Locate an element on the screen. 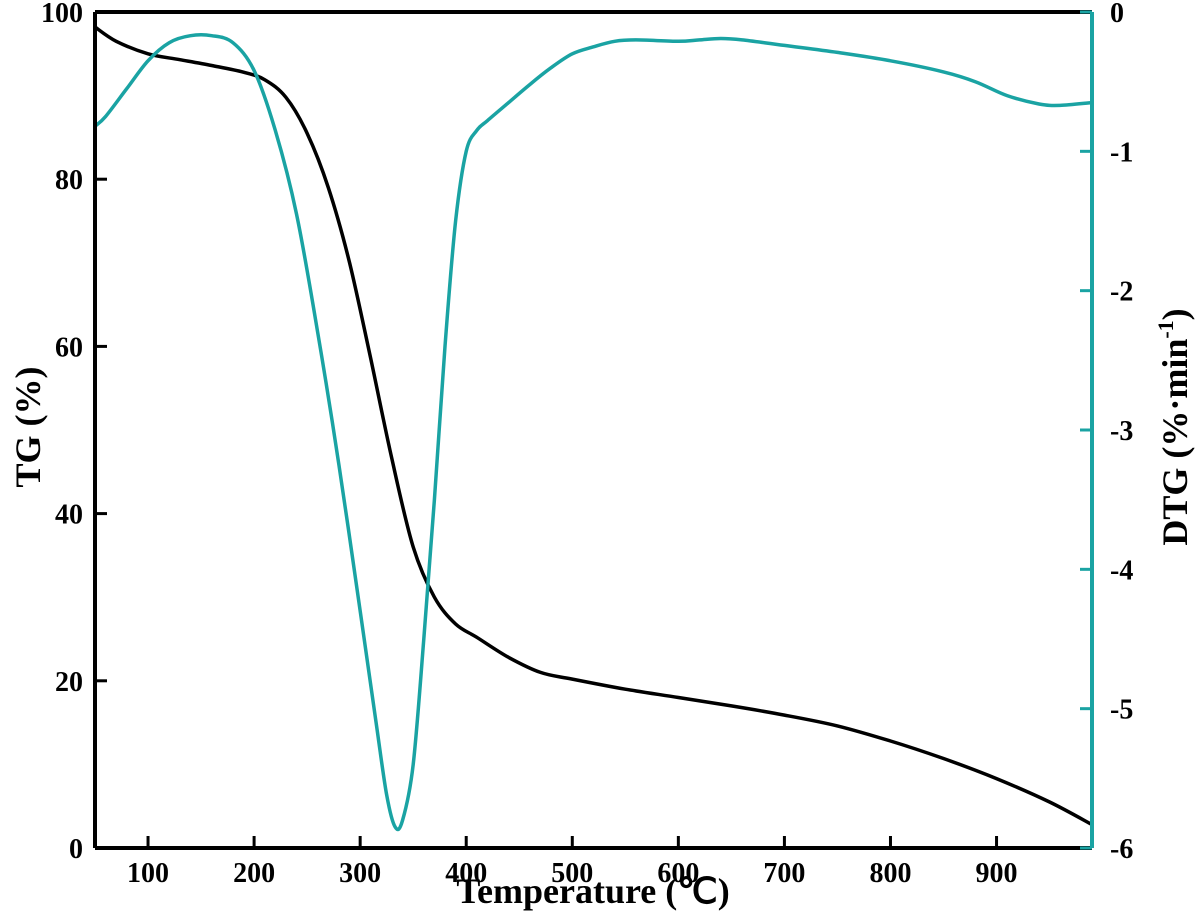 The image size is (1200, 916). left-axis-title: TG (%) is located at coordinates (28, 427).